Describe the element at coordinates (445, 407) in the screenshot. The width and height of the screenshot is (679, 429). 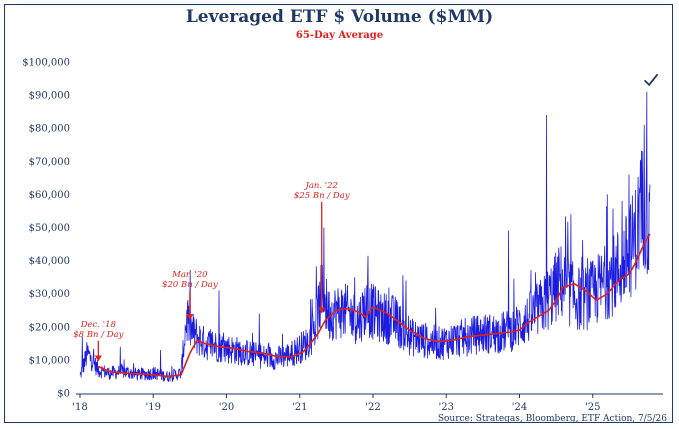
I see `x-tick-label: '23` at that location.